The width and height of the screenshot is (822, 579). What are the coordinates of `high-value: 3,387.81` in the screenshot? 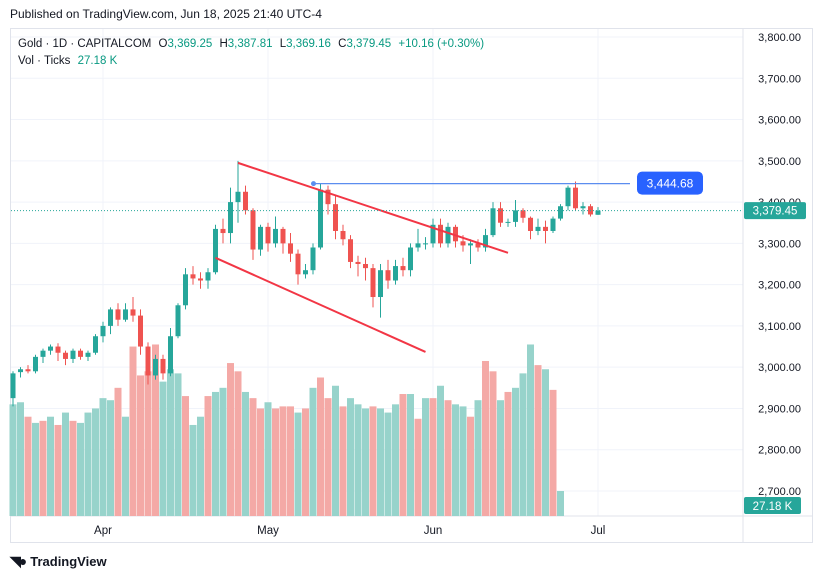 It's located at (250, 44).